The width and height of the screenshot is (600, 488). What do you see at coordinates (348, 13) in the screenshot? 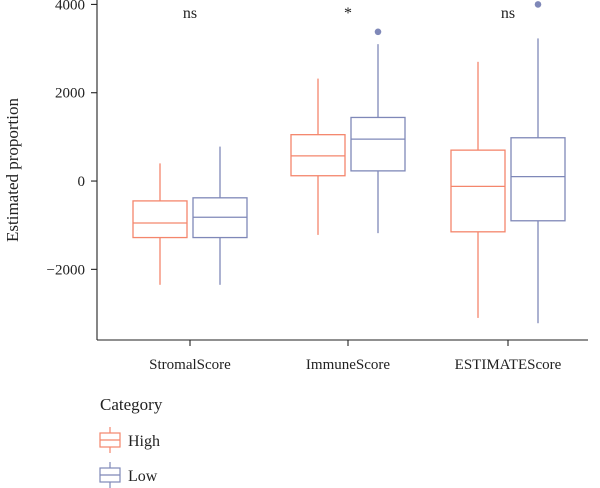
I see `significance-label: *` at bounding box center [348, 13].